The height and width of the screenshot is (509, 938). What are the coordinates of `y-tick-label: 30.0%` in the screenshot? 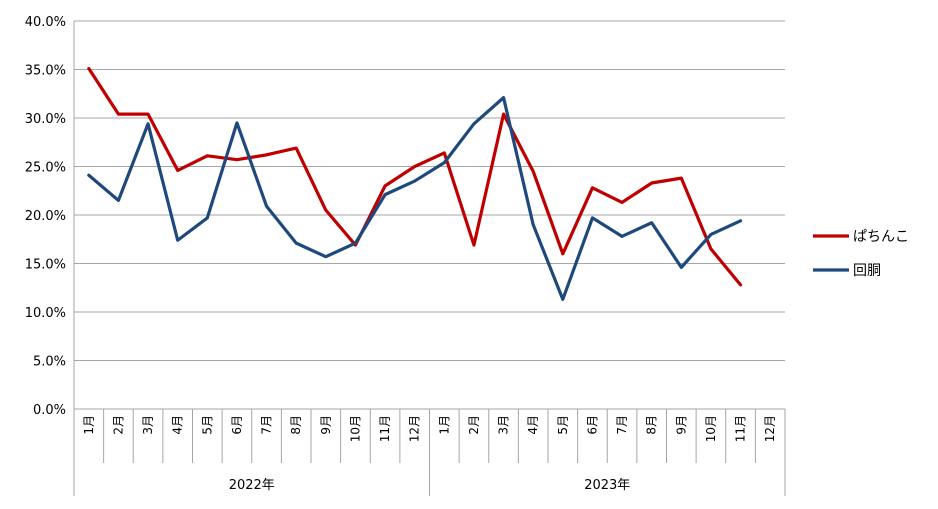 It's located at (45, 119).